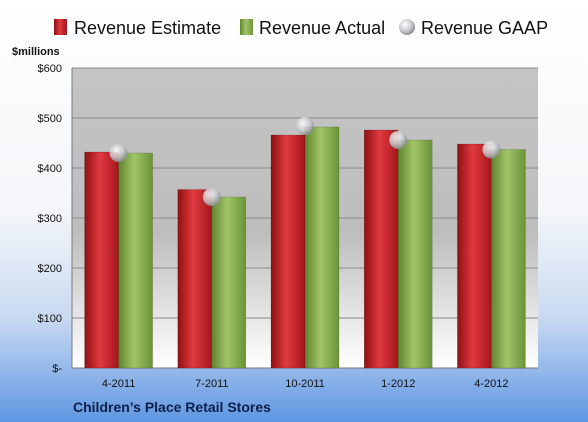 The image size is (588, 422). Describe the element at coordinates (60, 27) in the screenshot. I see `legend-swatch-estimate` at that location.